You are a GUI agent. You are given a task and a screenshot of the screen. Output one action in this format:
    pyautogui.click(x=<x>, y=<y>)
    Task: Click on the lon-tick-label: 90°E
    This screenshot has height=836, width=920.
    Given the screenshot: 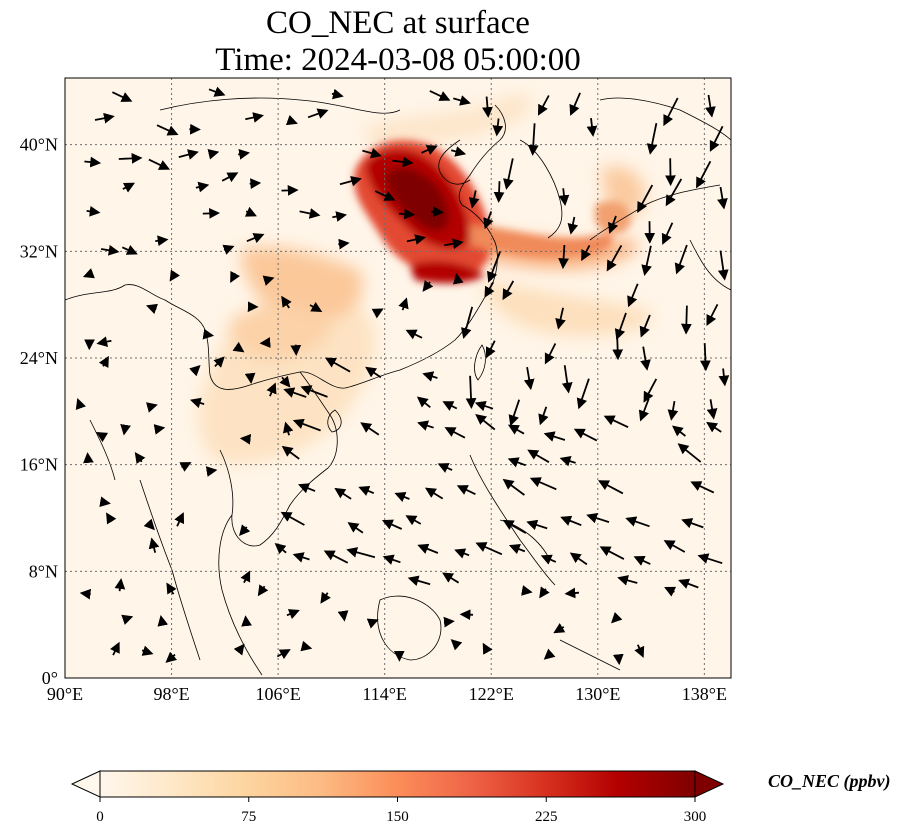 What is the action you would take?
    pyautogui.click(x=65, y=694)
    